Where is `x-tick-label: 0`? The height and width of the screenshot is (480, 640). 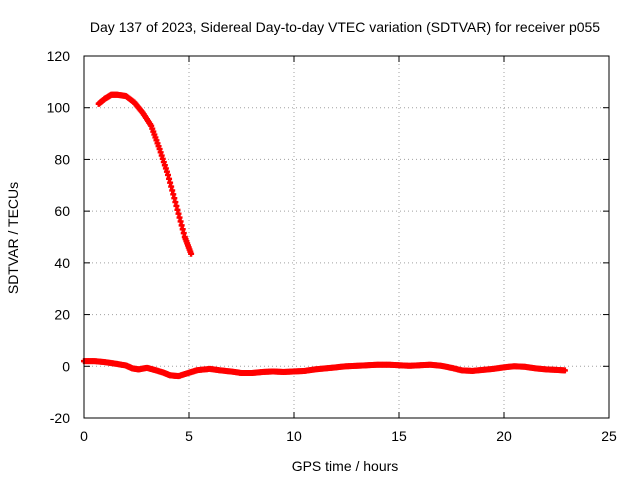
x-tick-label: 0 is located at coordinates (84, 436).